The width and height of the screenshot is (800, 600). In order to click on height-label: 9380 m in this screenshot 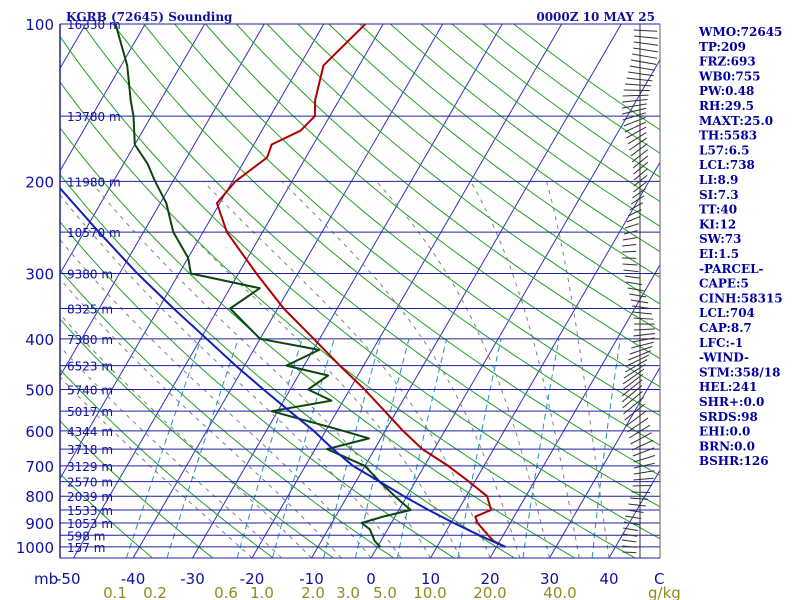, I will do `click(90, 274)`.